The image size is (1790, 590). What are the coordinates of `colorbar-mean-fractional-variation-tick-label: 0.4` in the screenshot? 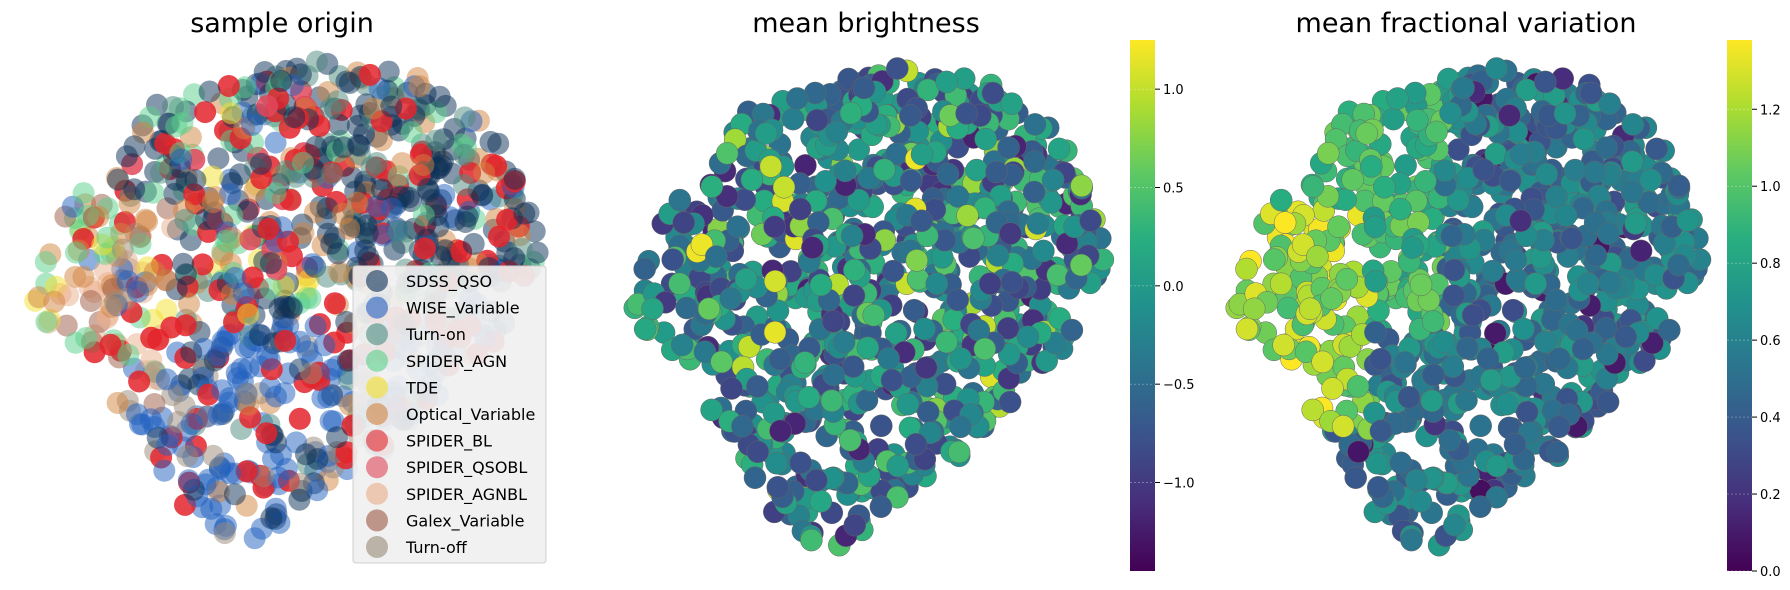 It's located at (1770, 418).